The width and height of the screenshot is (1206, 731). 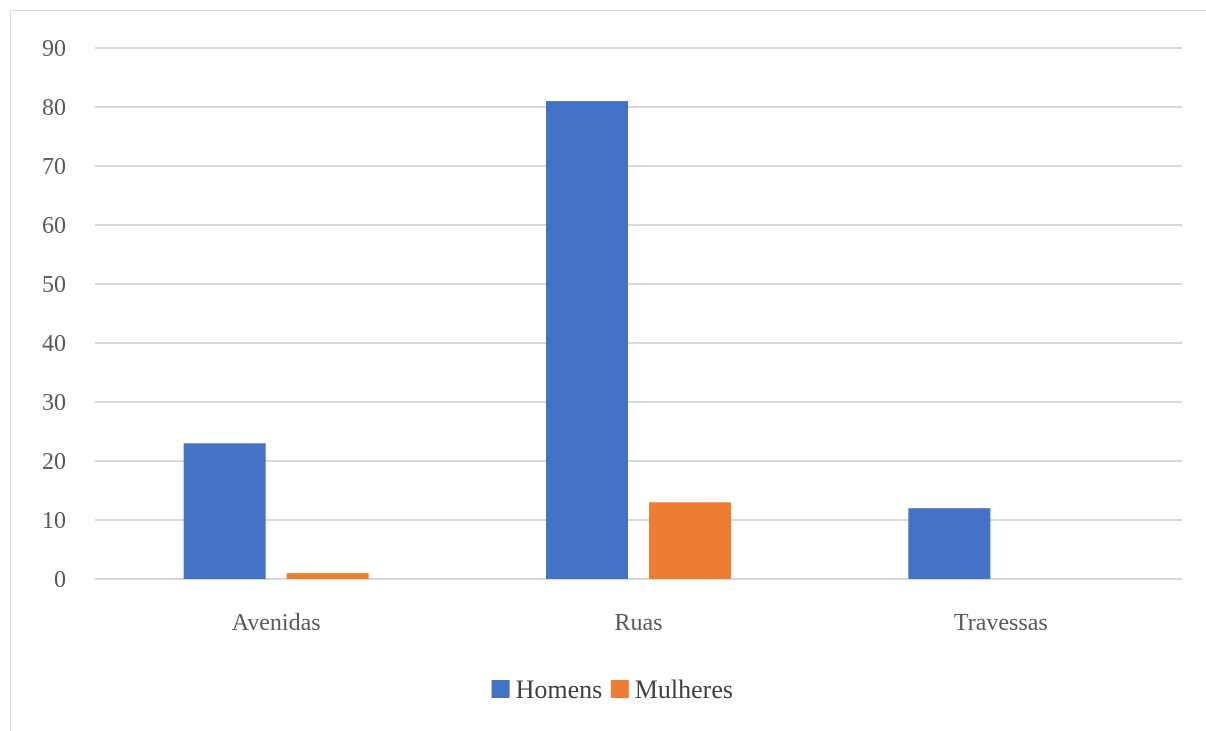 I want to click on x-axis-ticks: Avenidas Ruas Travessas, so click(x=640, y=623).